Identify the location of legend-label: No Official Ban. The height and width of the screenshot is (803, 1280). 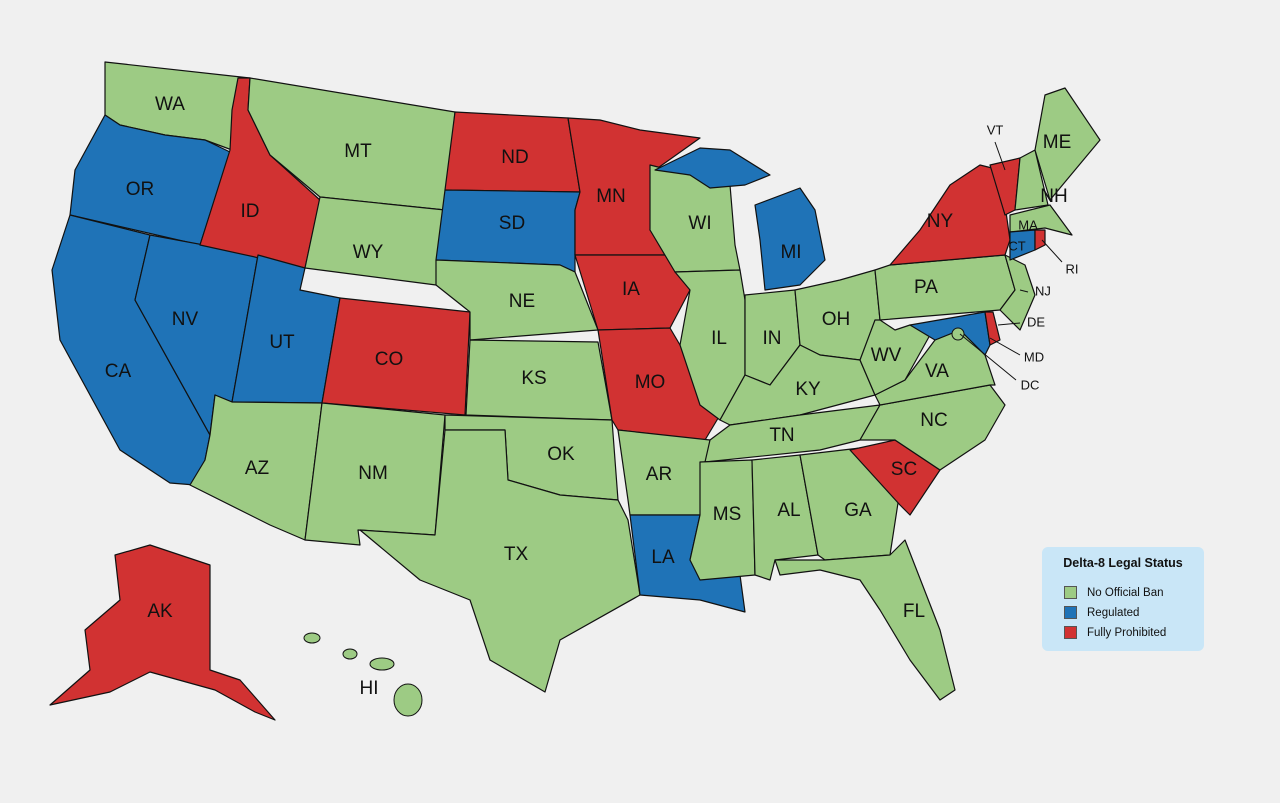
(1125, 592).